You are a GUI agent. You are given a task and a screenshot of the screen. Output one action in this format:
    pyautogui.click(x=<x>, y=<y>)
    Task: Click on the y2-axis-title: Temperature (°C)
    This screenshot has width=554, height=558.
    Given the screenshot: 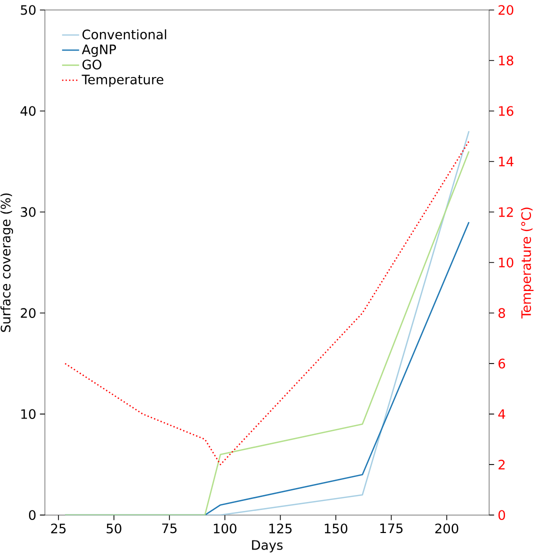 What is the action you would take?
    pyautogui.click(x=527, y=263)
    